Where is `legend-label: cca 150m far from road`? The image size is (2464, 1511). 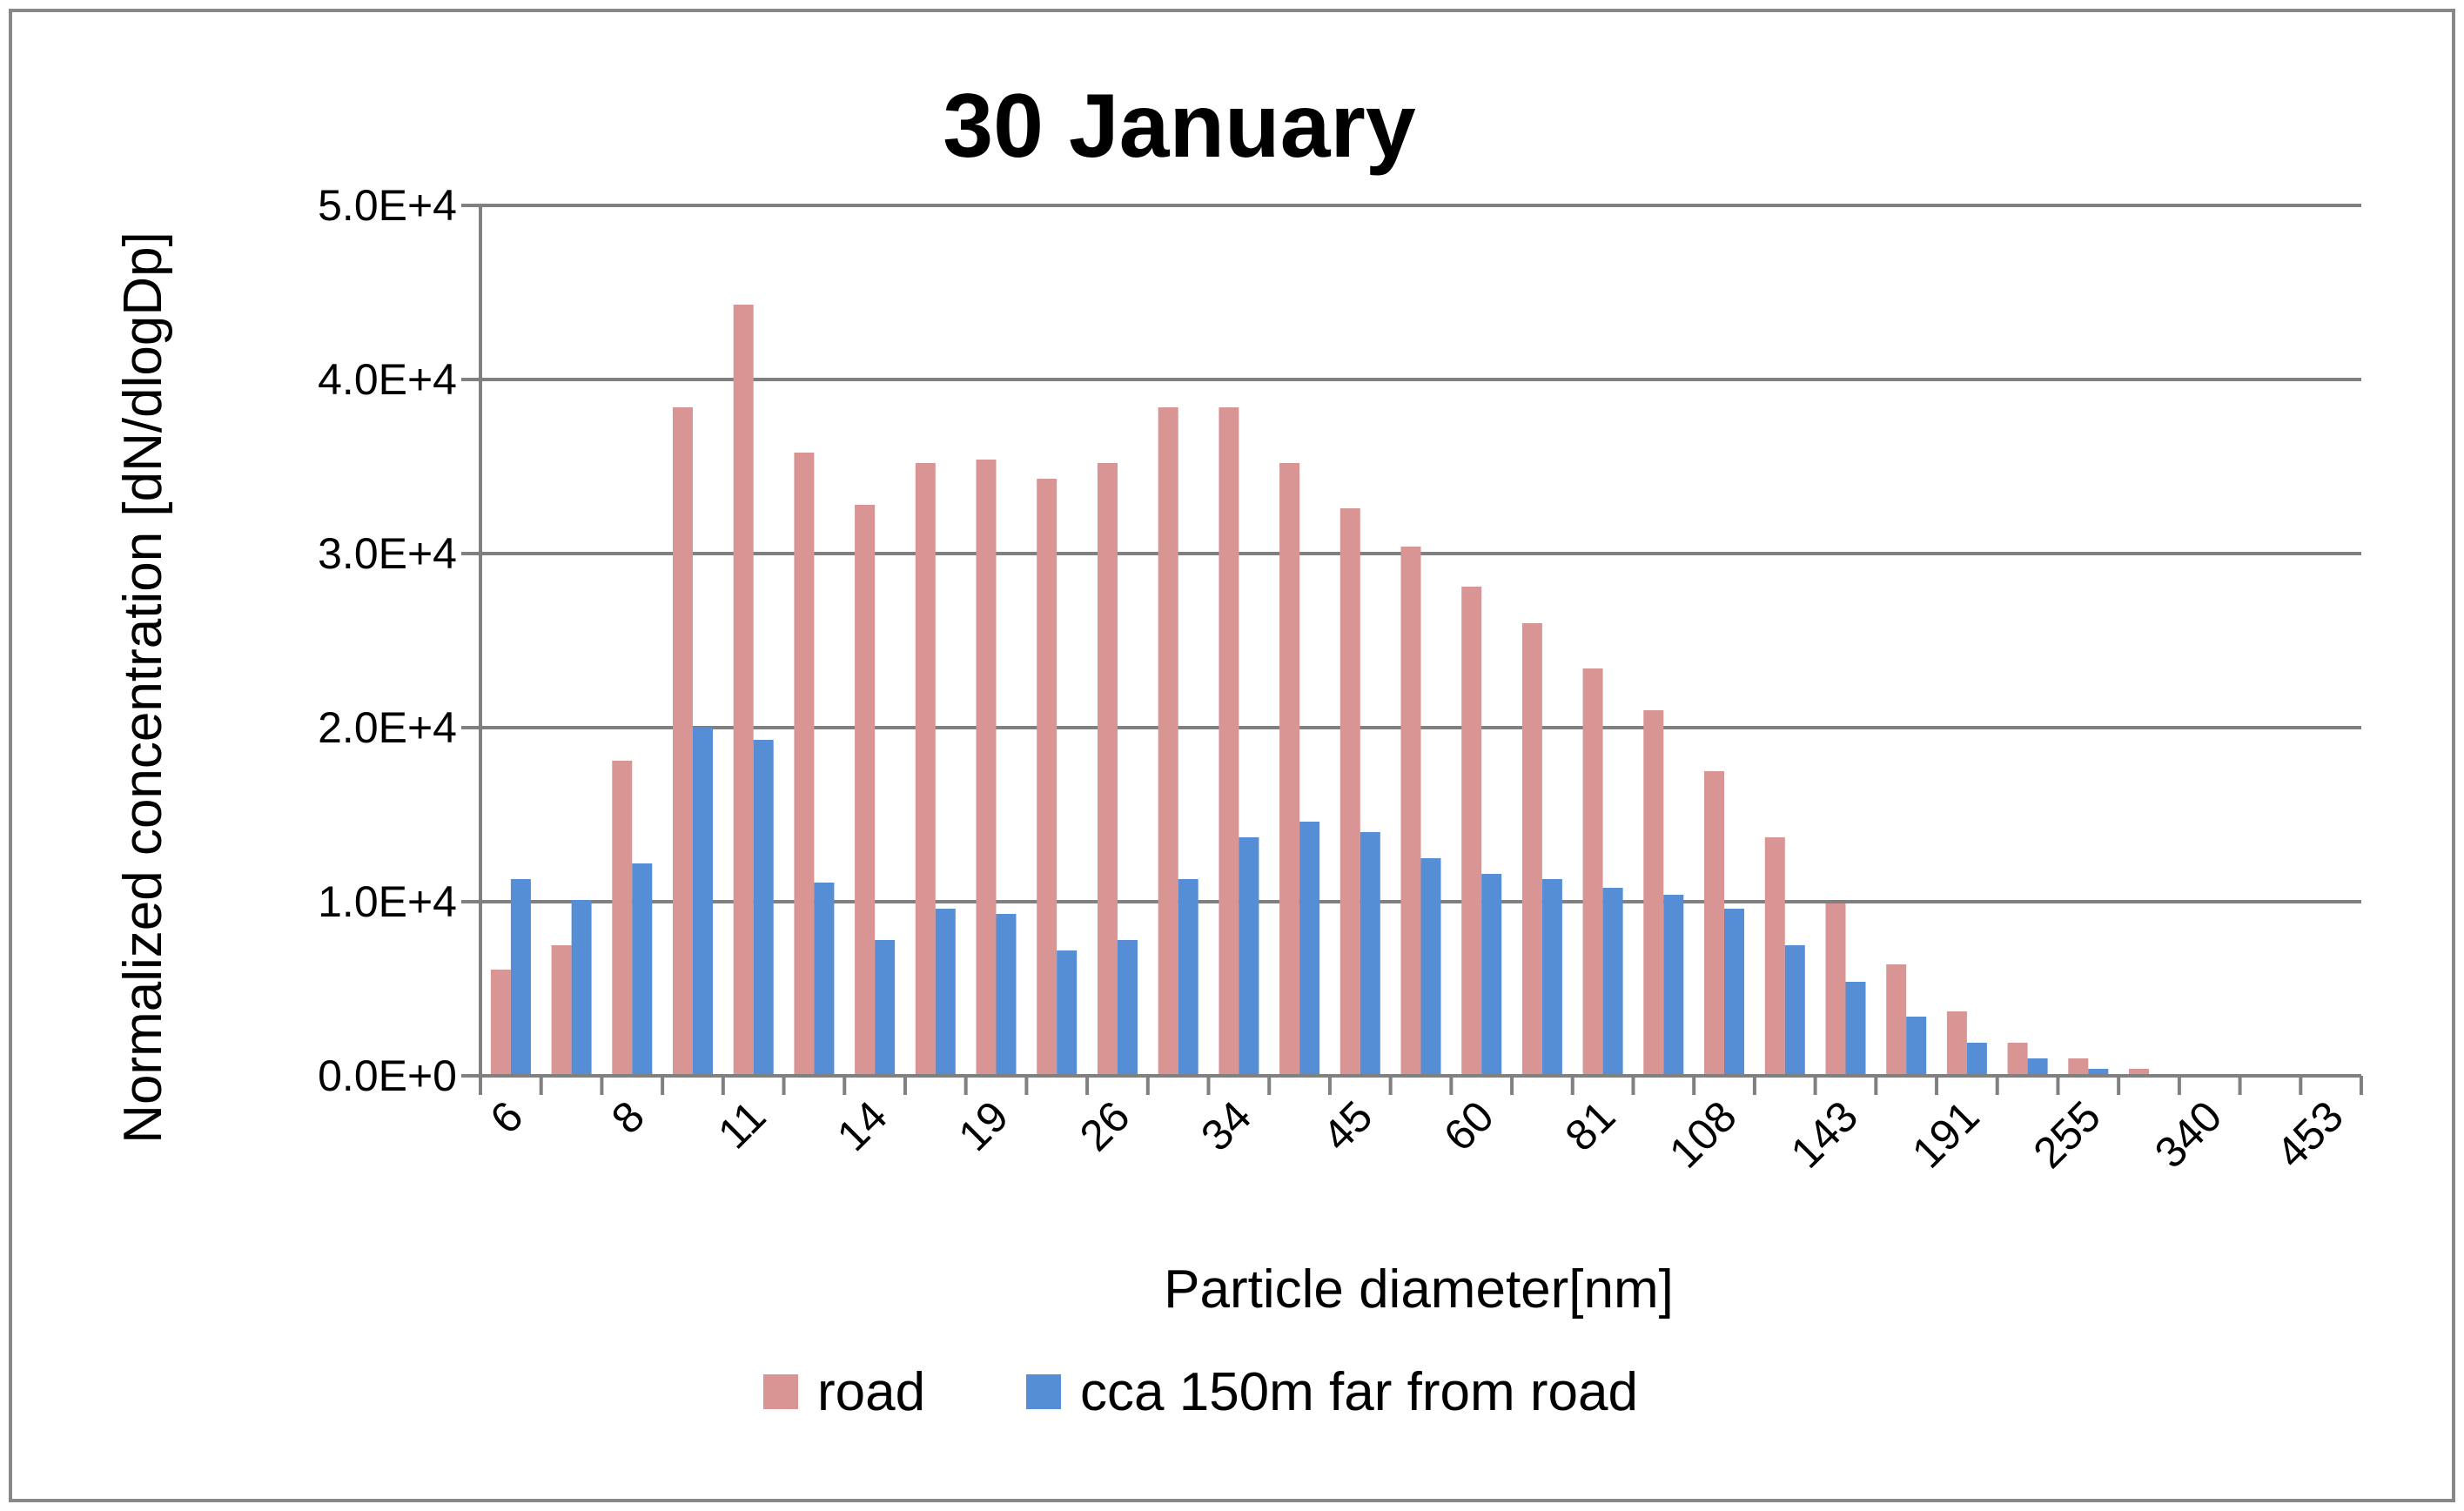
legend-label: cca 150m far from road is located at coordinates (1359, 1392).